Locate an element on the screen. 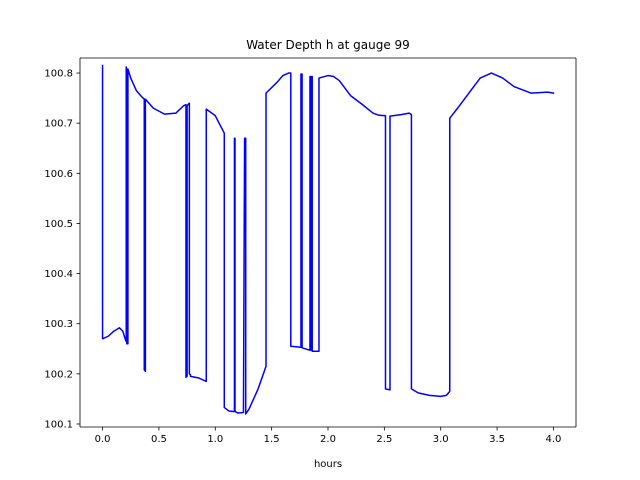  x-tick-label: 1.0 is located at coordinates (215, 439).